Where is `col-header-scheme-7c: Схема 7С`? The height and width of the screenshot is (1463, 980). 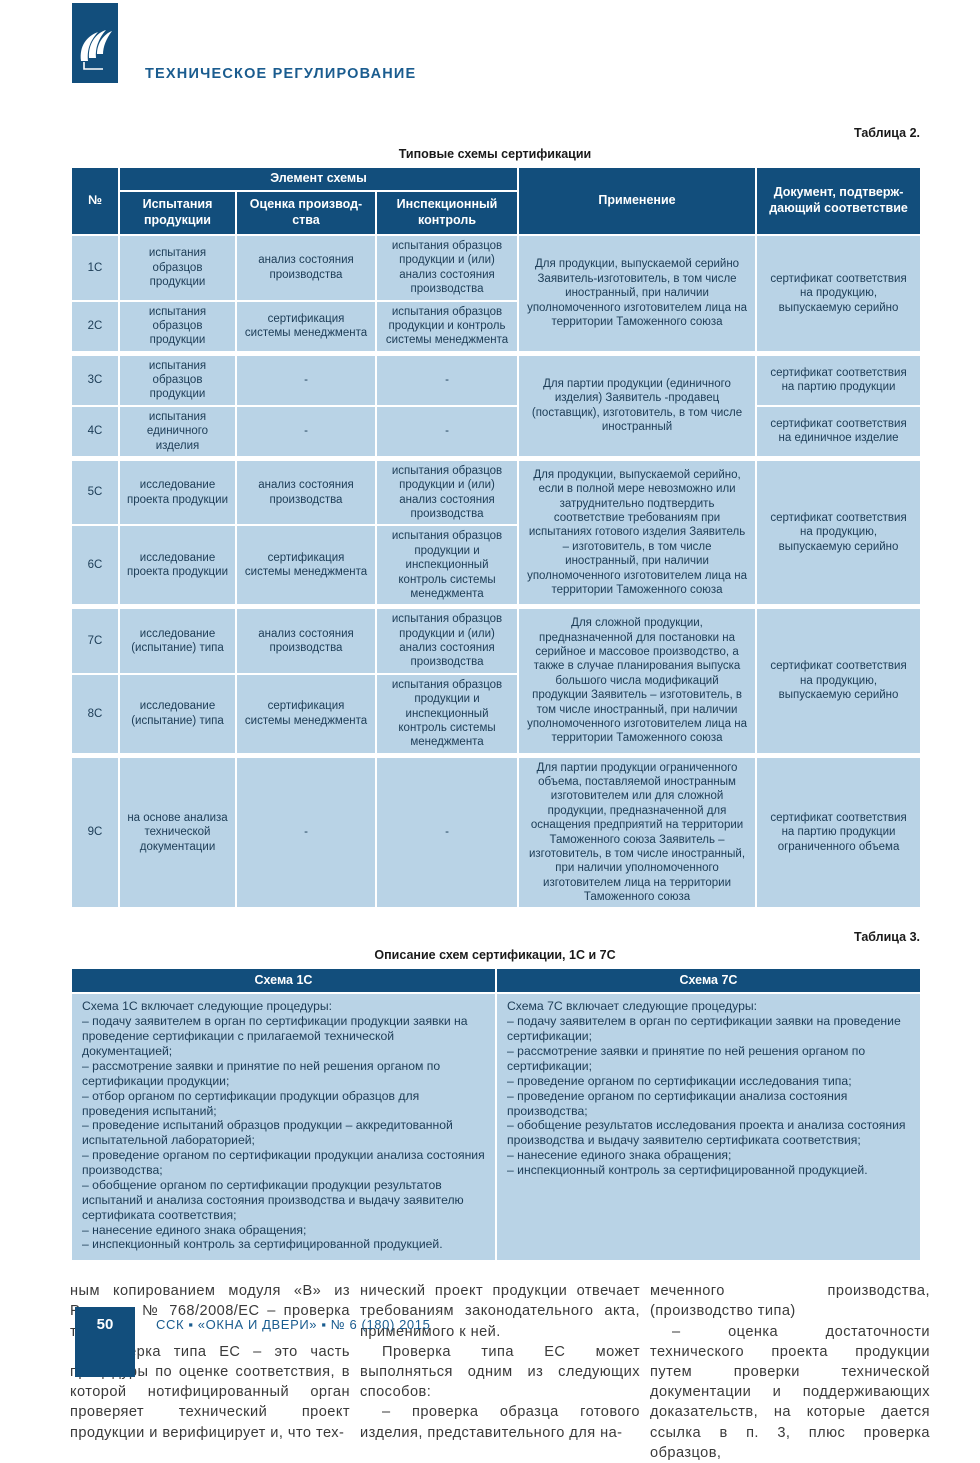 col-header-scheme-7c: Схема 7С is located at coordinates (708, 981).